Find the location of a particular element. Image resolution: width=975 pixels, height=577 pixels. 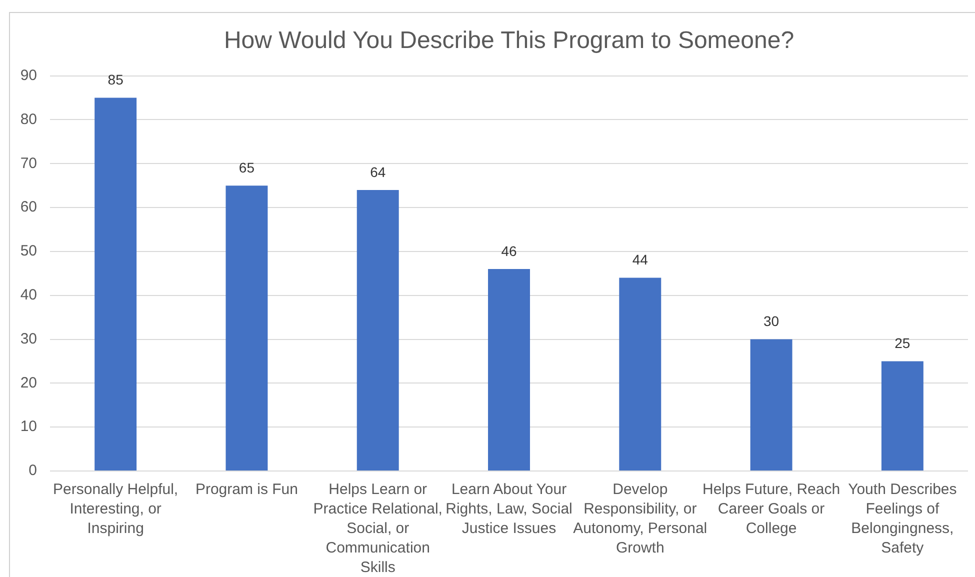

x-tick-label: Helps Learn or Practice Relational, Social, or Communication Skills is located at coordinates (377, 528).